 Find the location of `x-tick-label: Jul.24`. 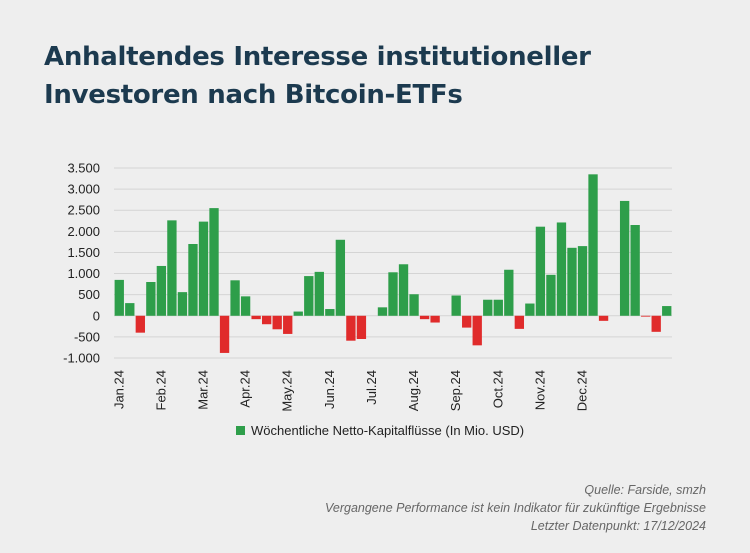

x-tick-label: Jul.24 is located at coordinates (371, 387).